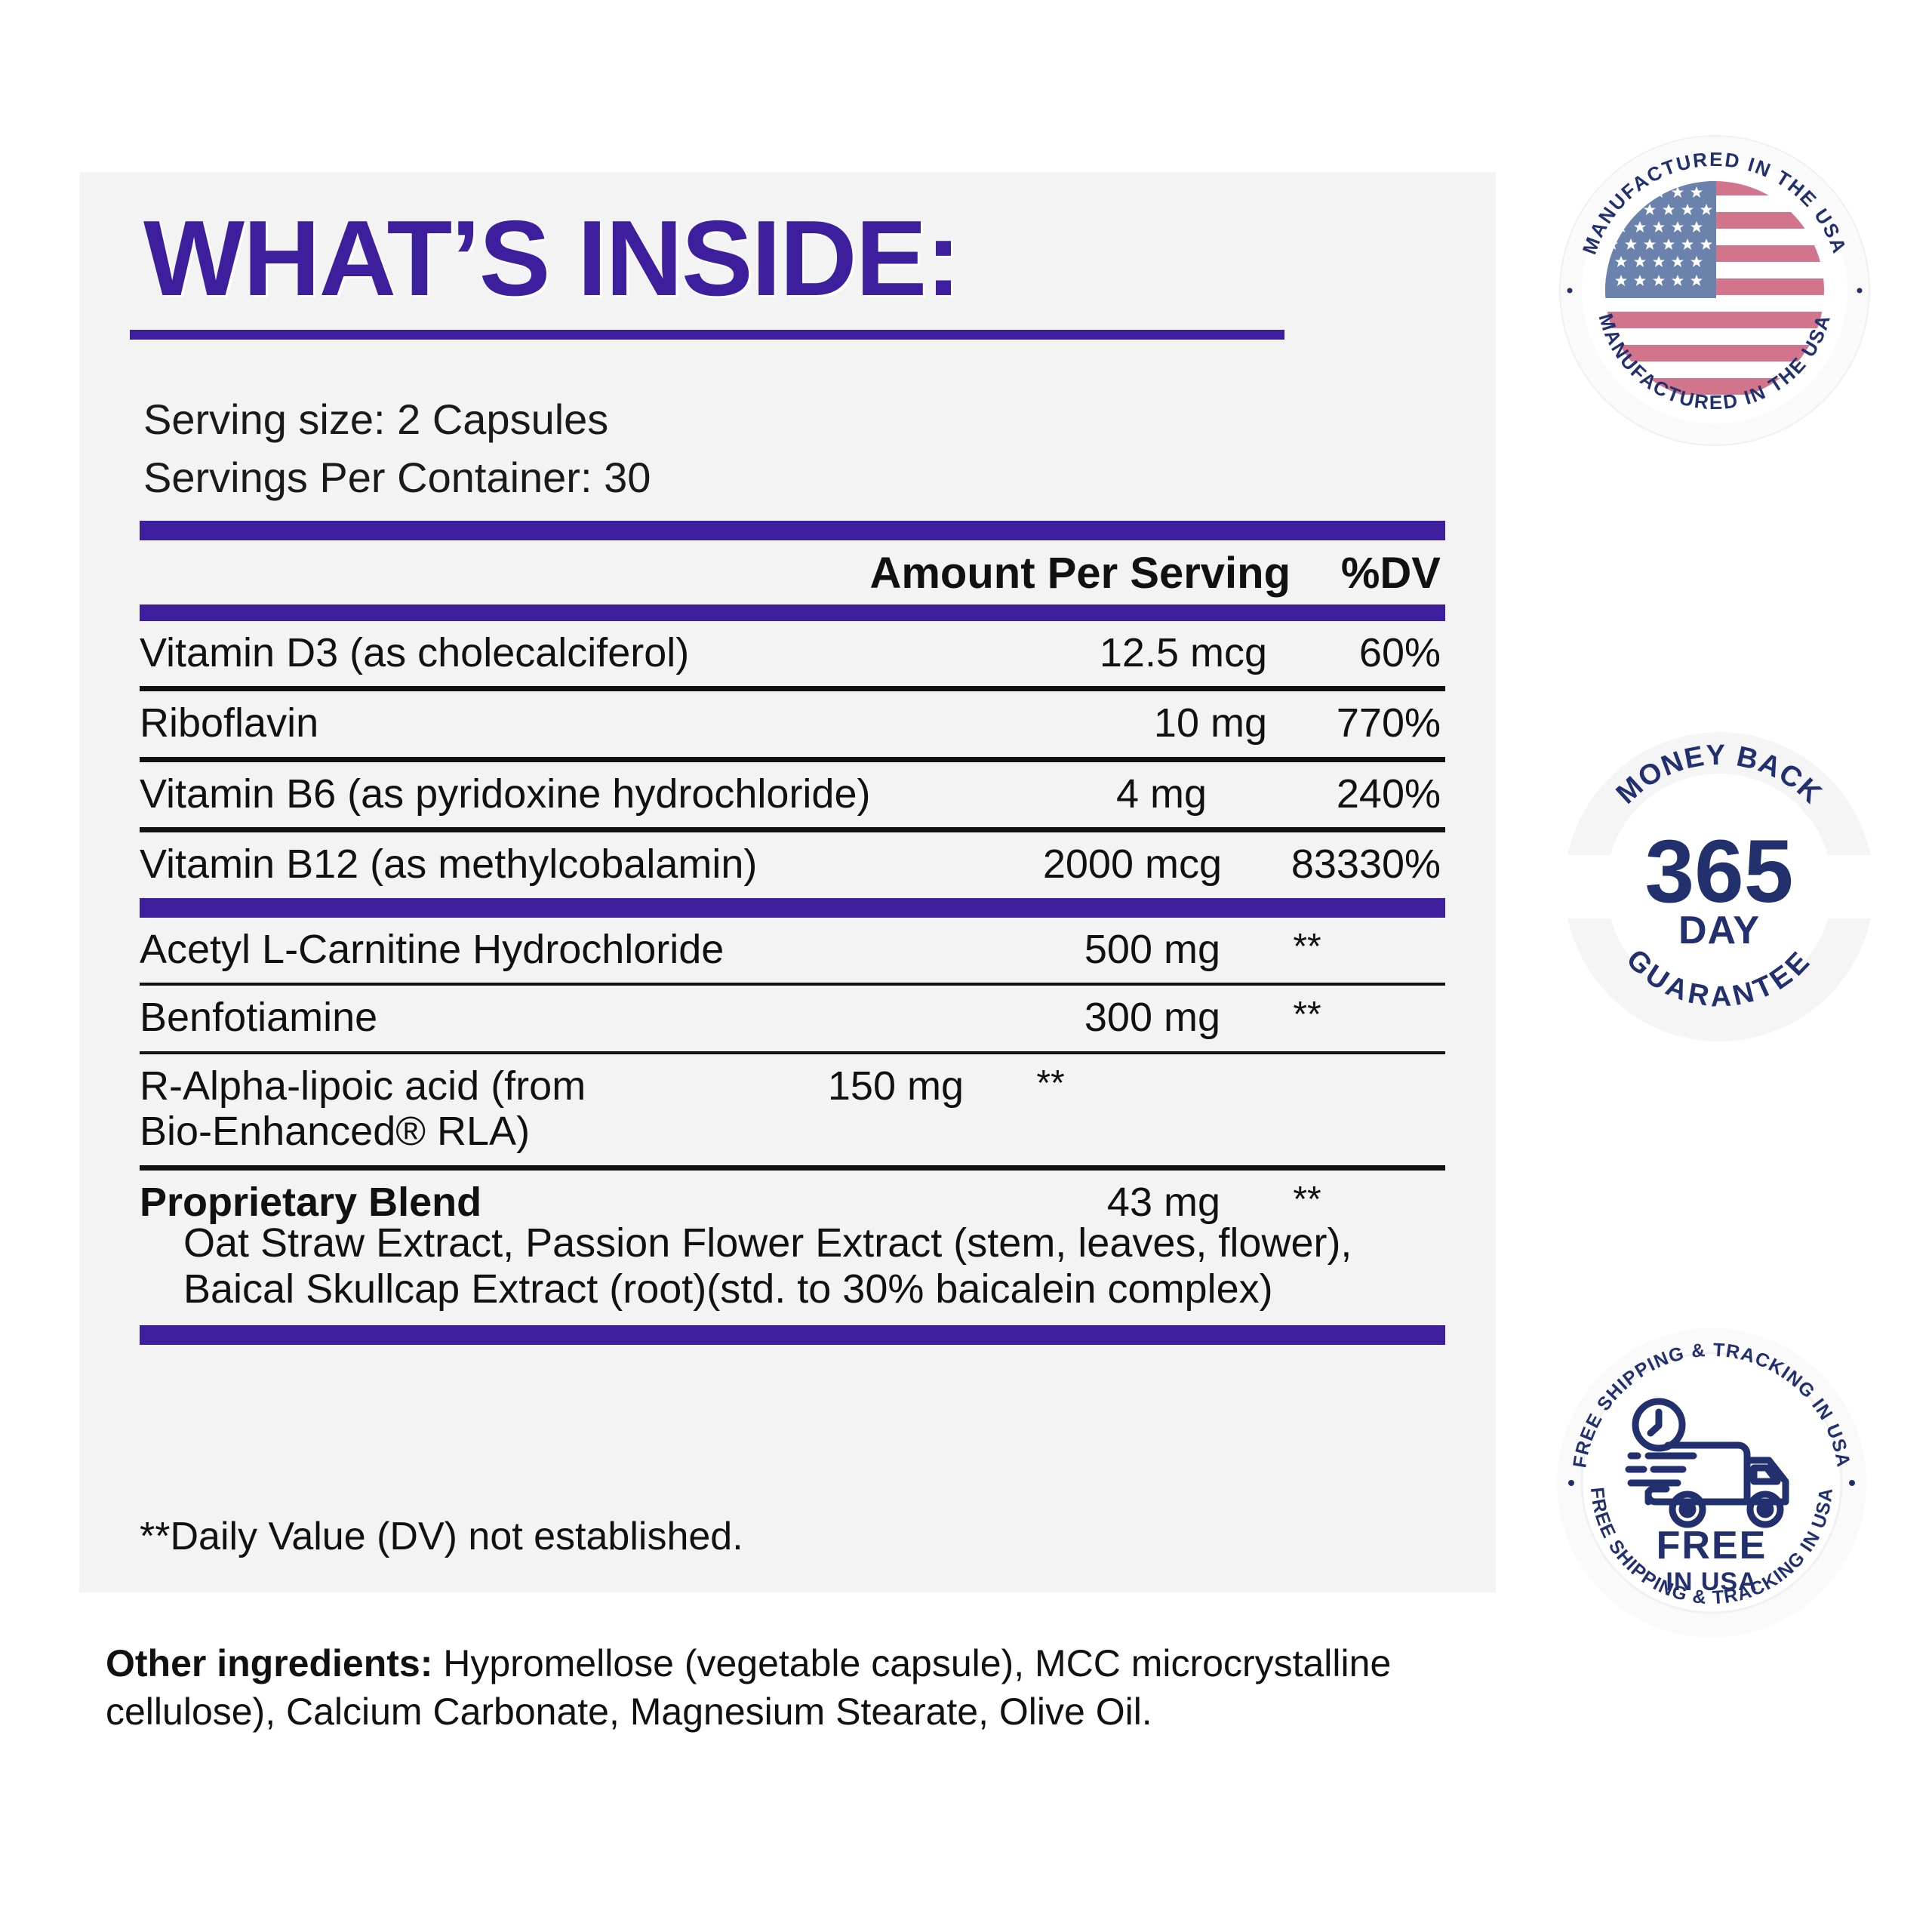  Describe the element at coordinates (1080, 573) in the screenshot. I see `column-header-amount: Amount Per Serving` at that location.